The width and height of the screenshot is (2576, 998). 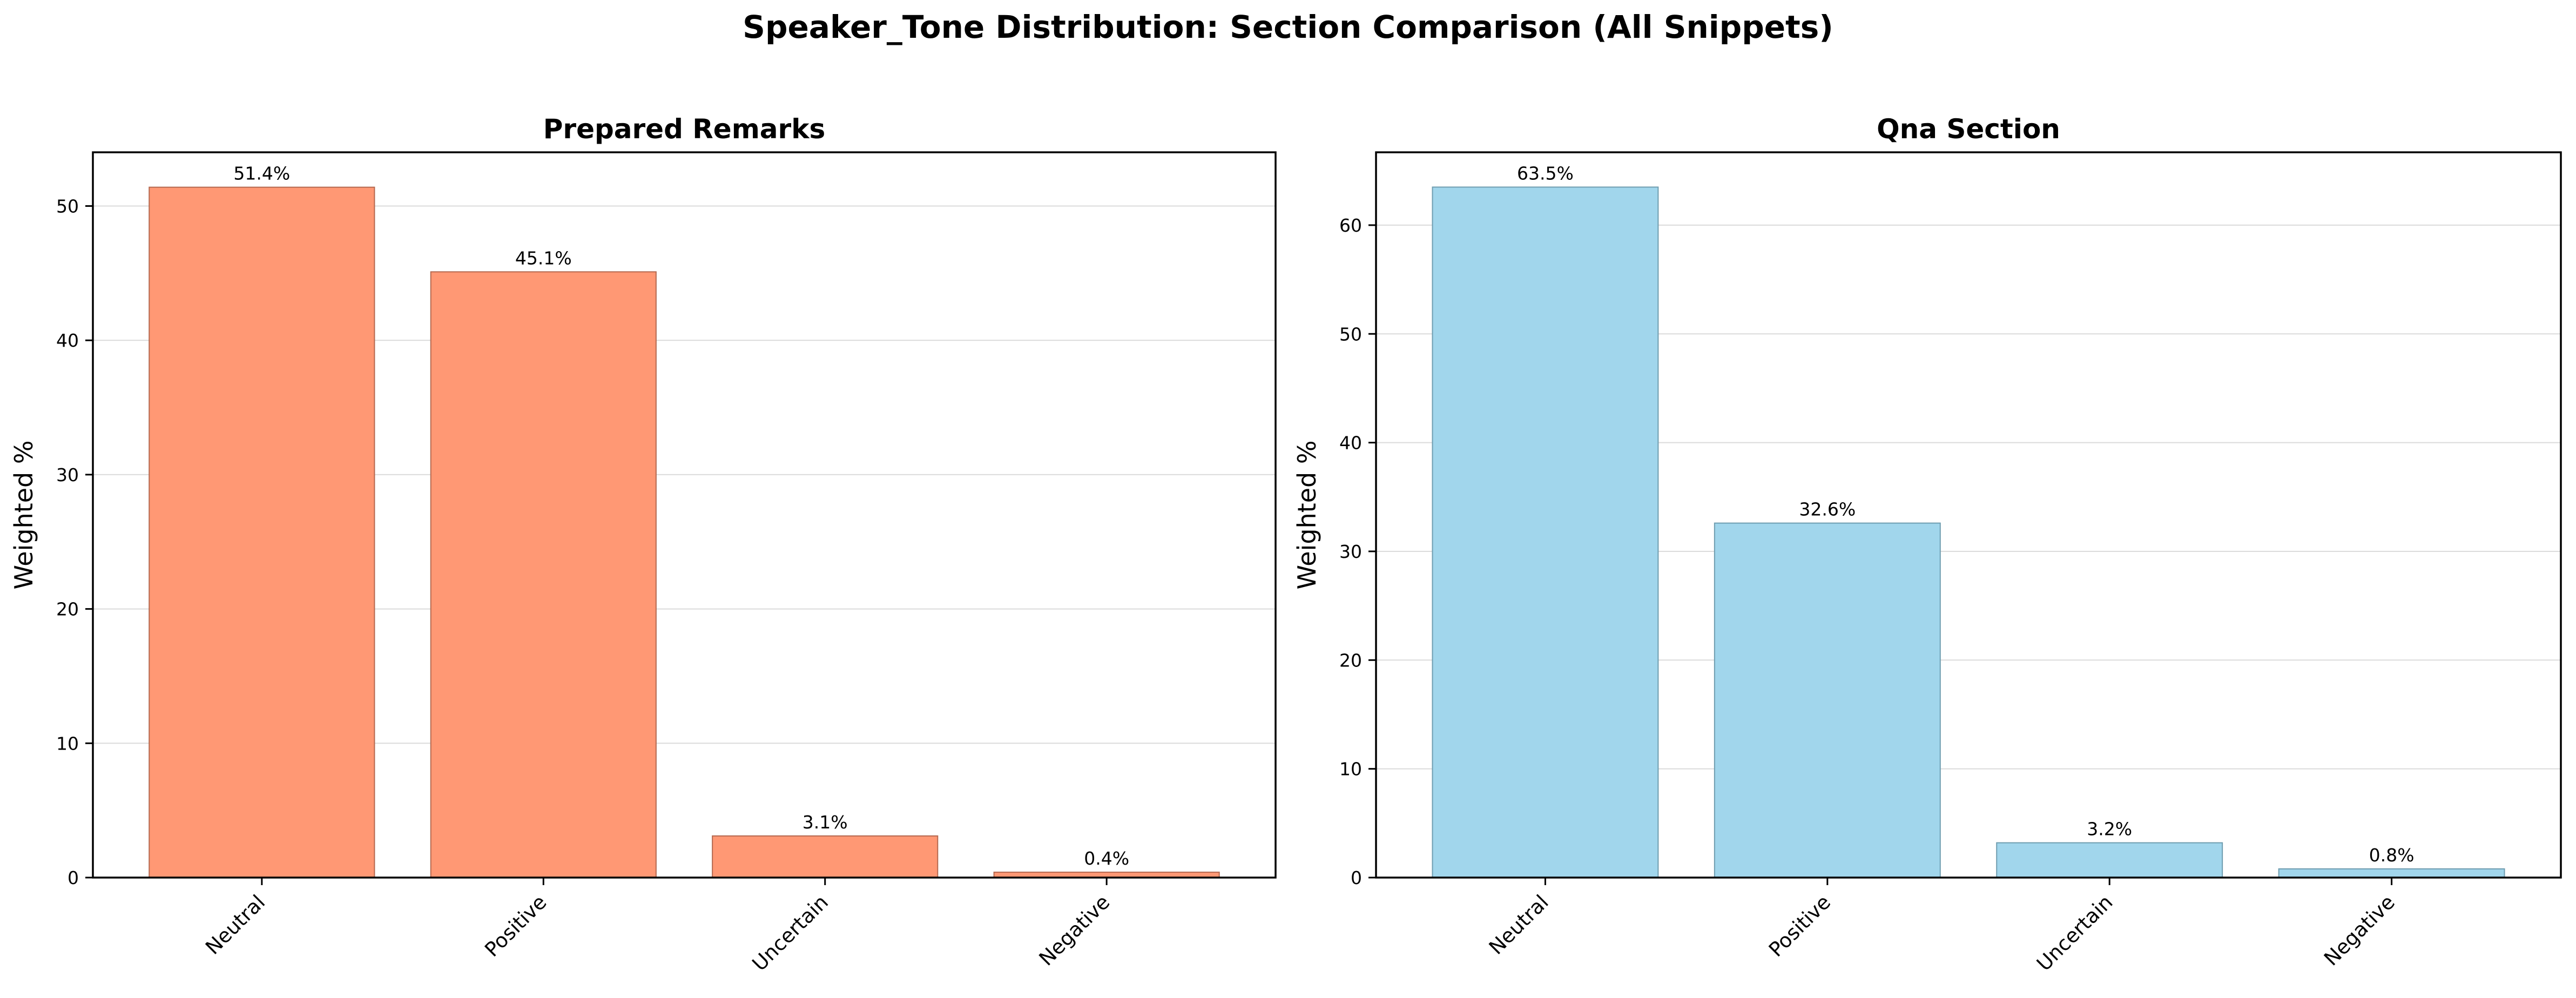 What do you see at coordinates (684, 129) in the screenshot?
I see `panel-title: Prepared Remarks` at bounding box center [684, 129].